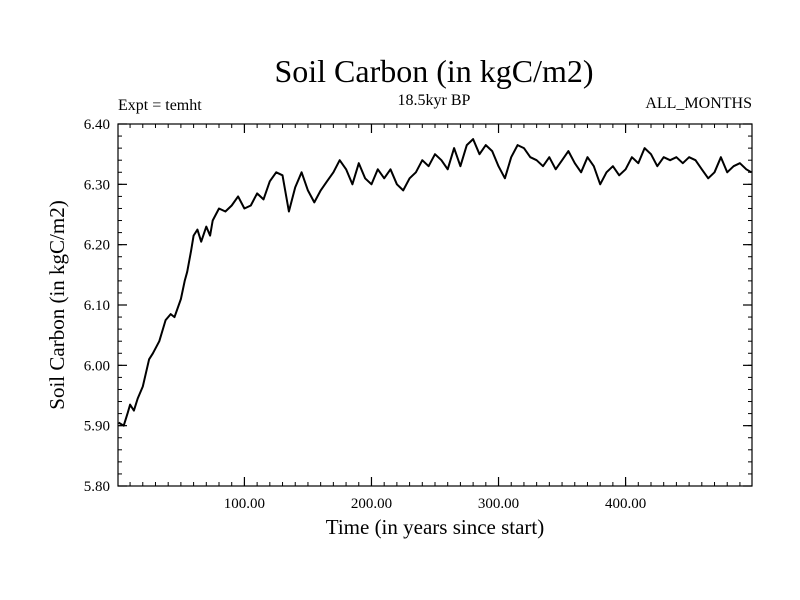 The image size is (800, 600). Describe the element at coordinates (97, 487) in the screenshot. I see `y-tick-label: 5.80` at that location.